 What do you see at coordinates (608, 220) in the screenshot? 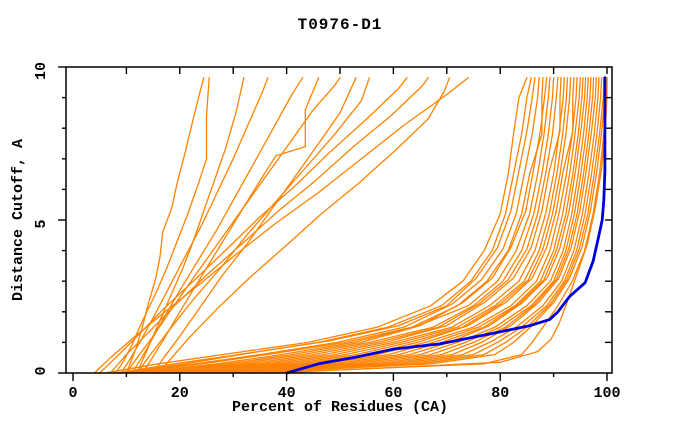
I see `right-axis-ticks` at bounding box center [608, 220].